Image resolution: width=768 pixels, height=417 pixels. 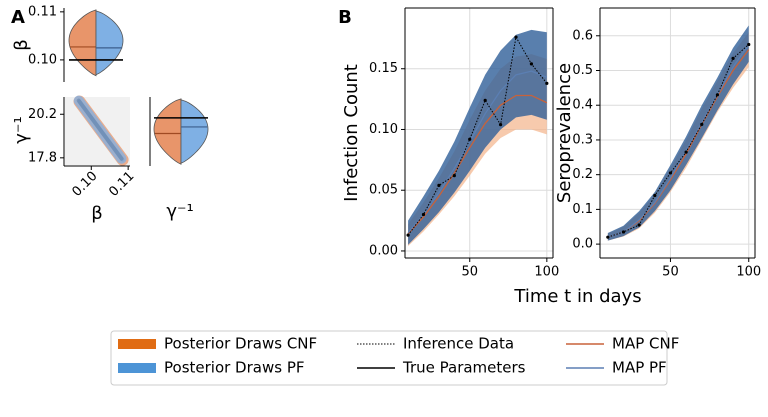 I want to click on y-tick-label: 0.0, so click(x=582, y=244).